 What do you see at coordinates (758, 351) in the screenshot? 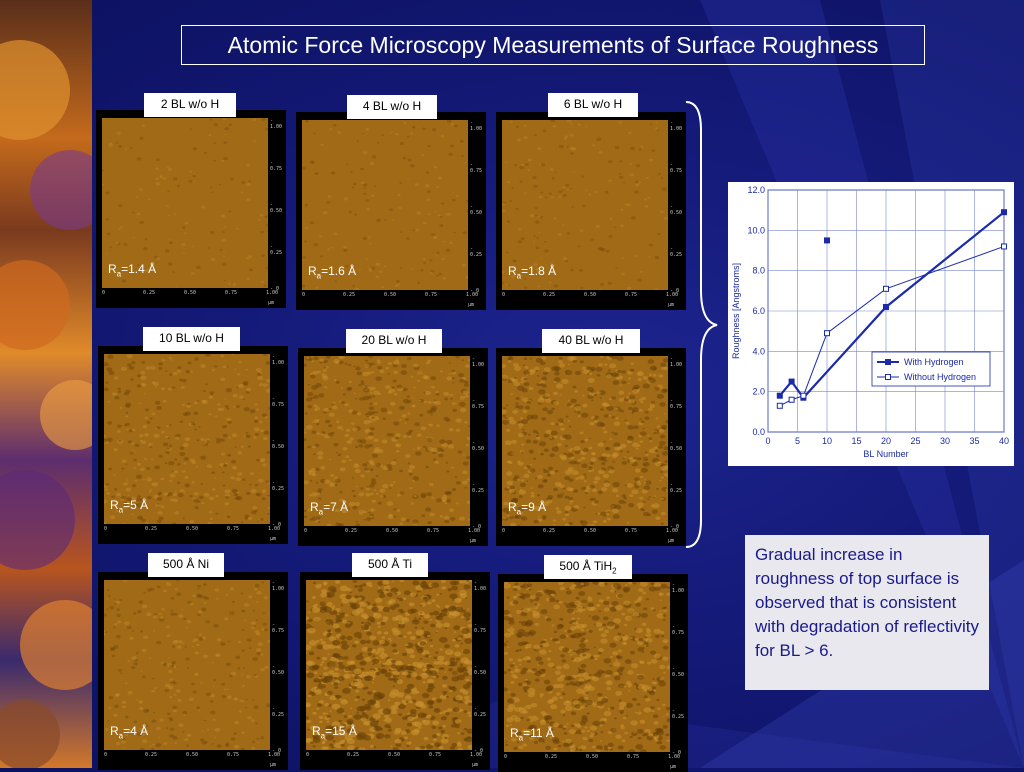
I see `y-tick-label: 4.0` at bounding box center [758, 351].